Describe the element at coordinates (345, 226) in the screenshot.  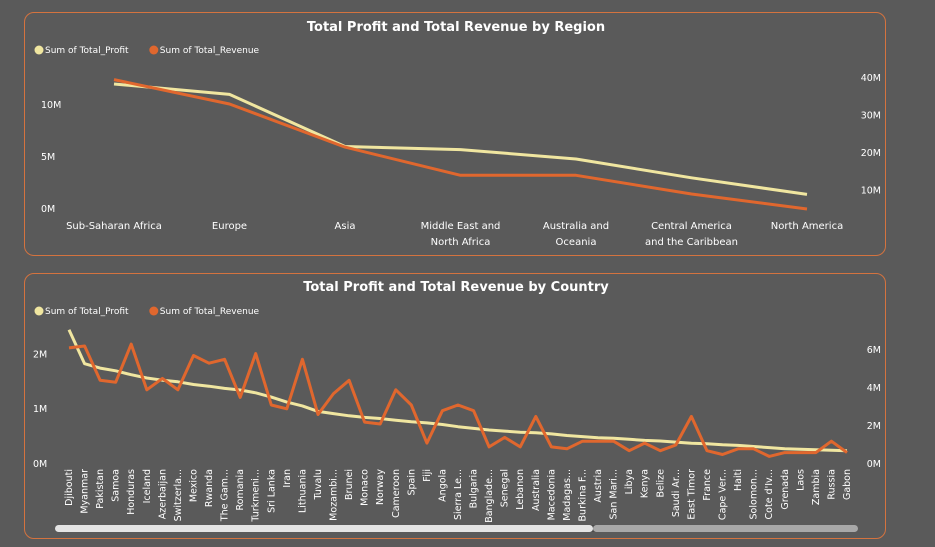
I see `category-label: Asia` at that location.